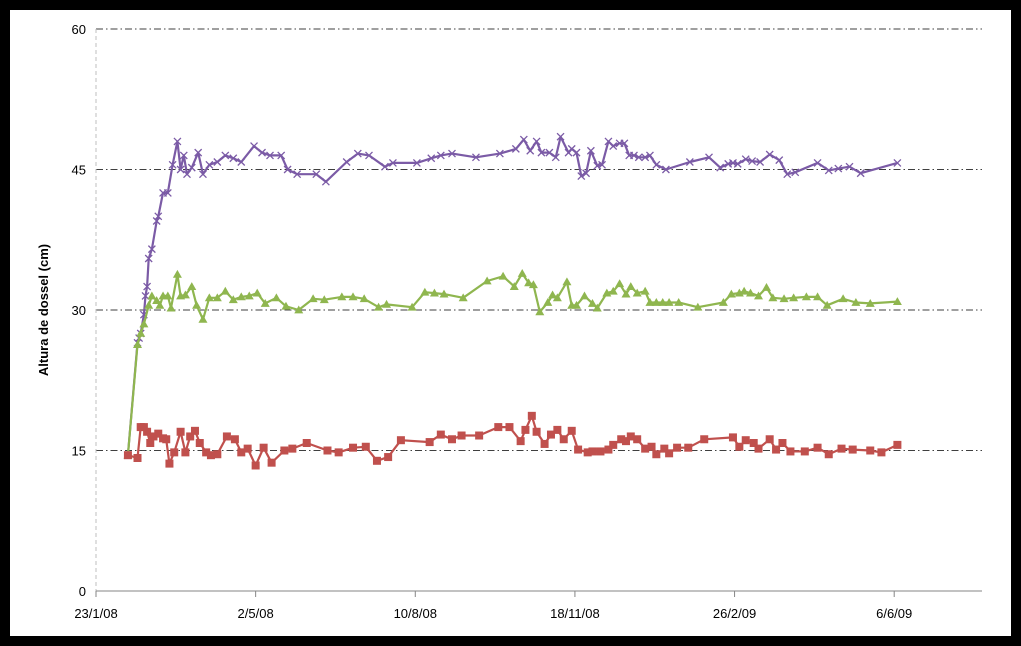  Describe the element at coordinates (82, 591) in the screenshot. I see `y-tick-label: 0` at that location.